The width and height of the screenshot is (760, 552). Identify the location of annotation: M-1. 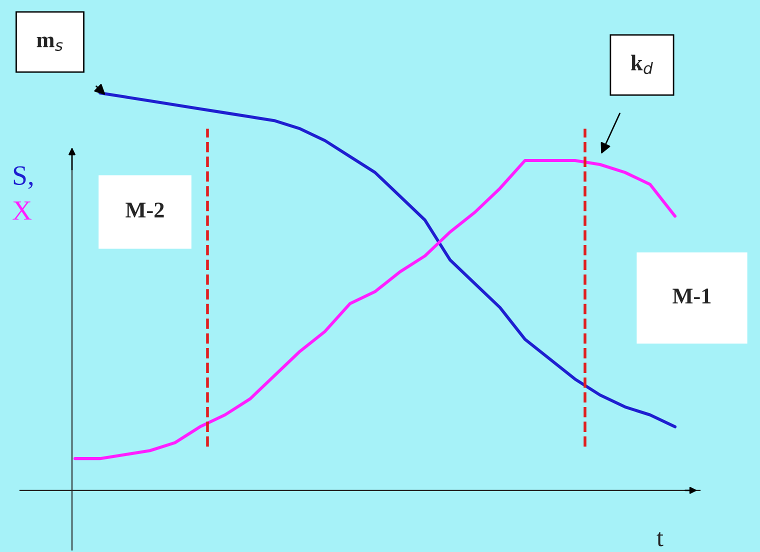
(691, 296).